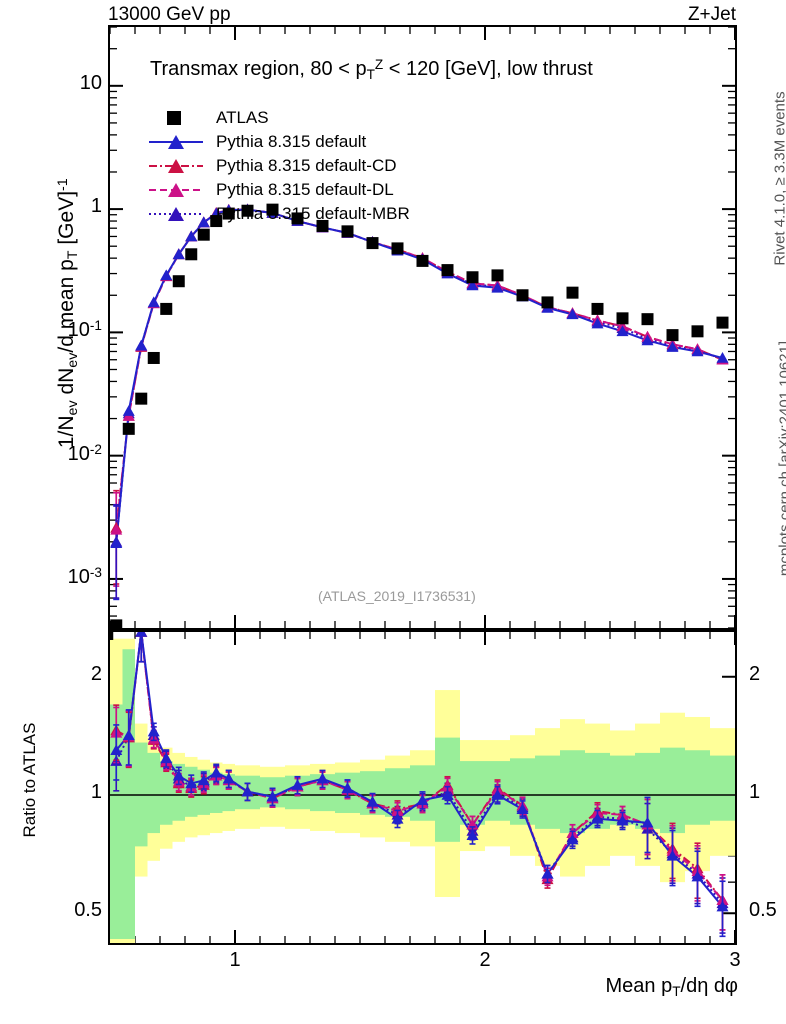  I want to click on xtick-label-2: 3, so click(735, 960).